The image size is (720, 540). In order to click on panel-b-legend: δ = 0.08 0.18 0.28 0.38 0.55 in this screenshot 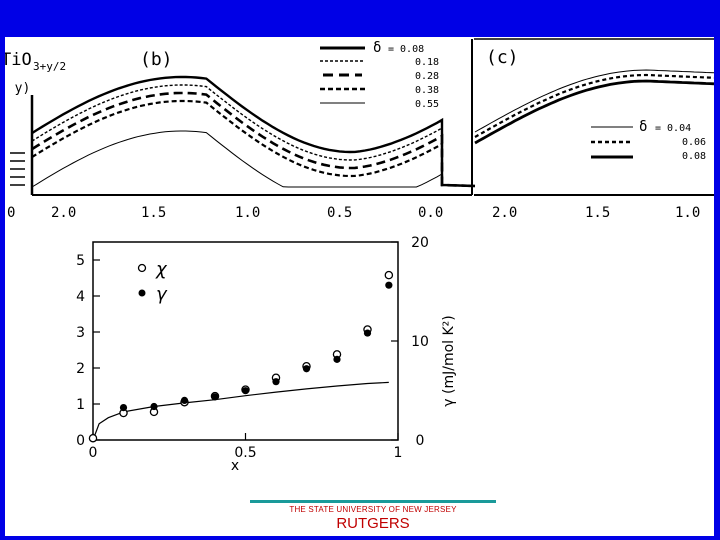, I will do `click(379, 75)`.